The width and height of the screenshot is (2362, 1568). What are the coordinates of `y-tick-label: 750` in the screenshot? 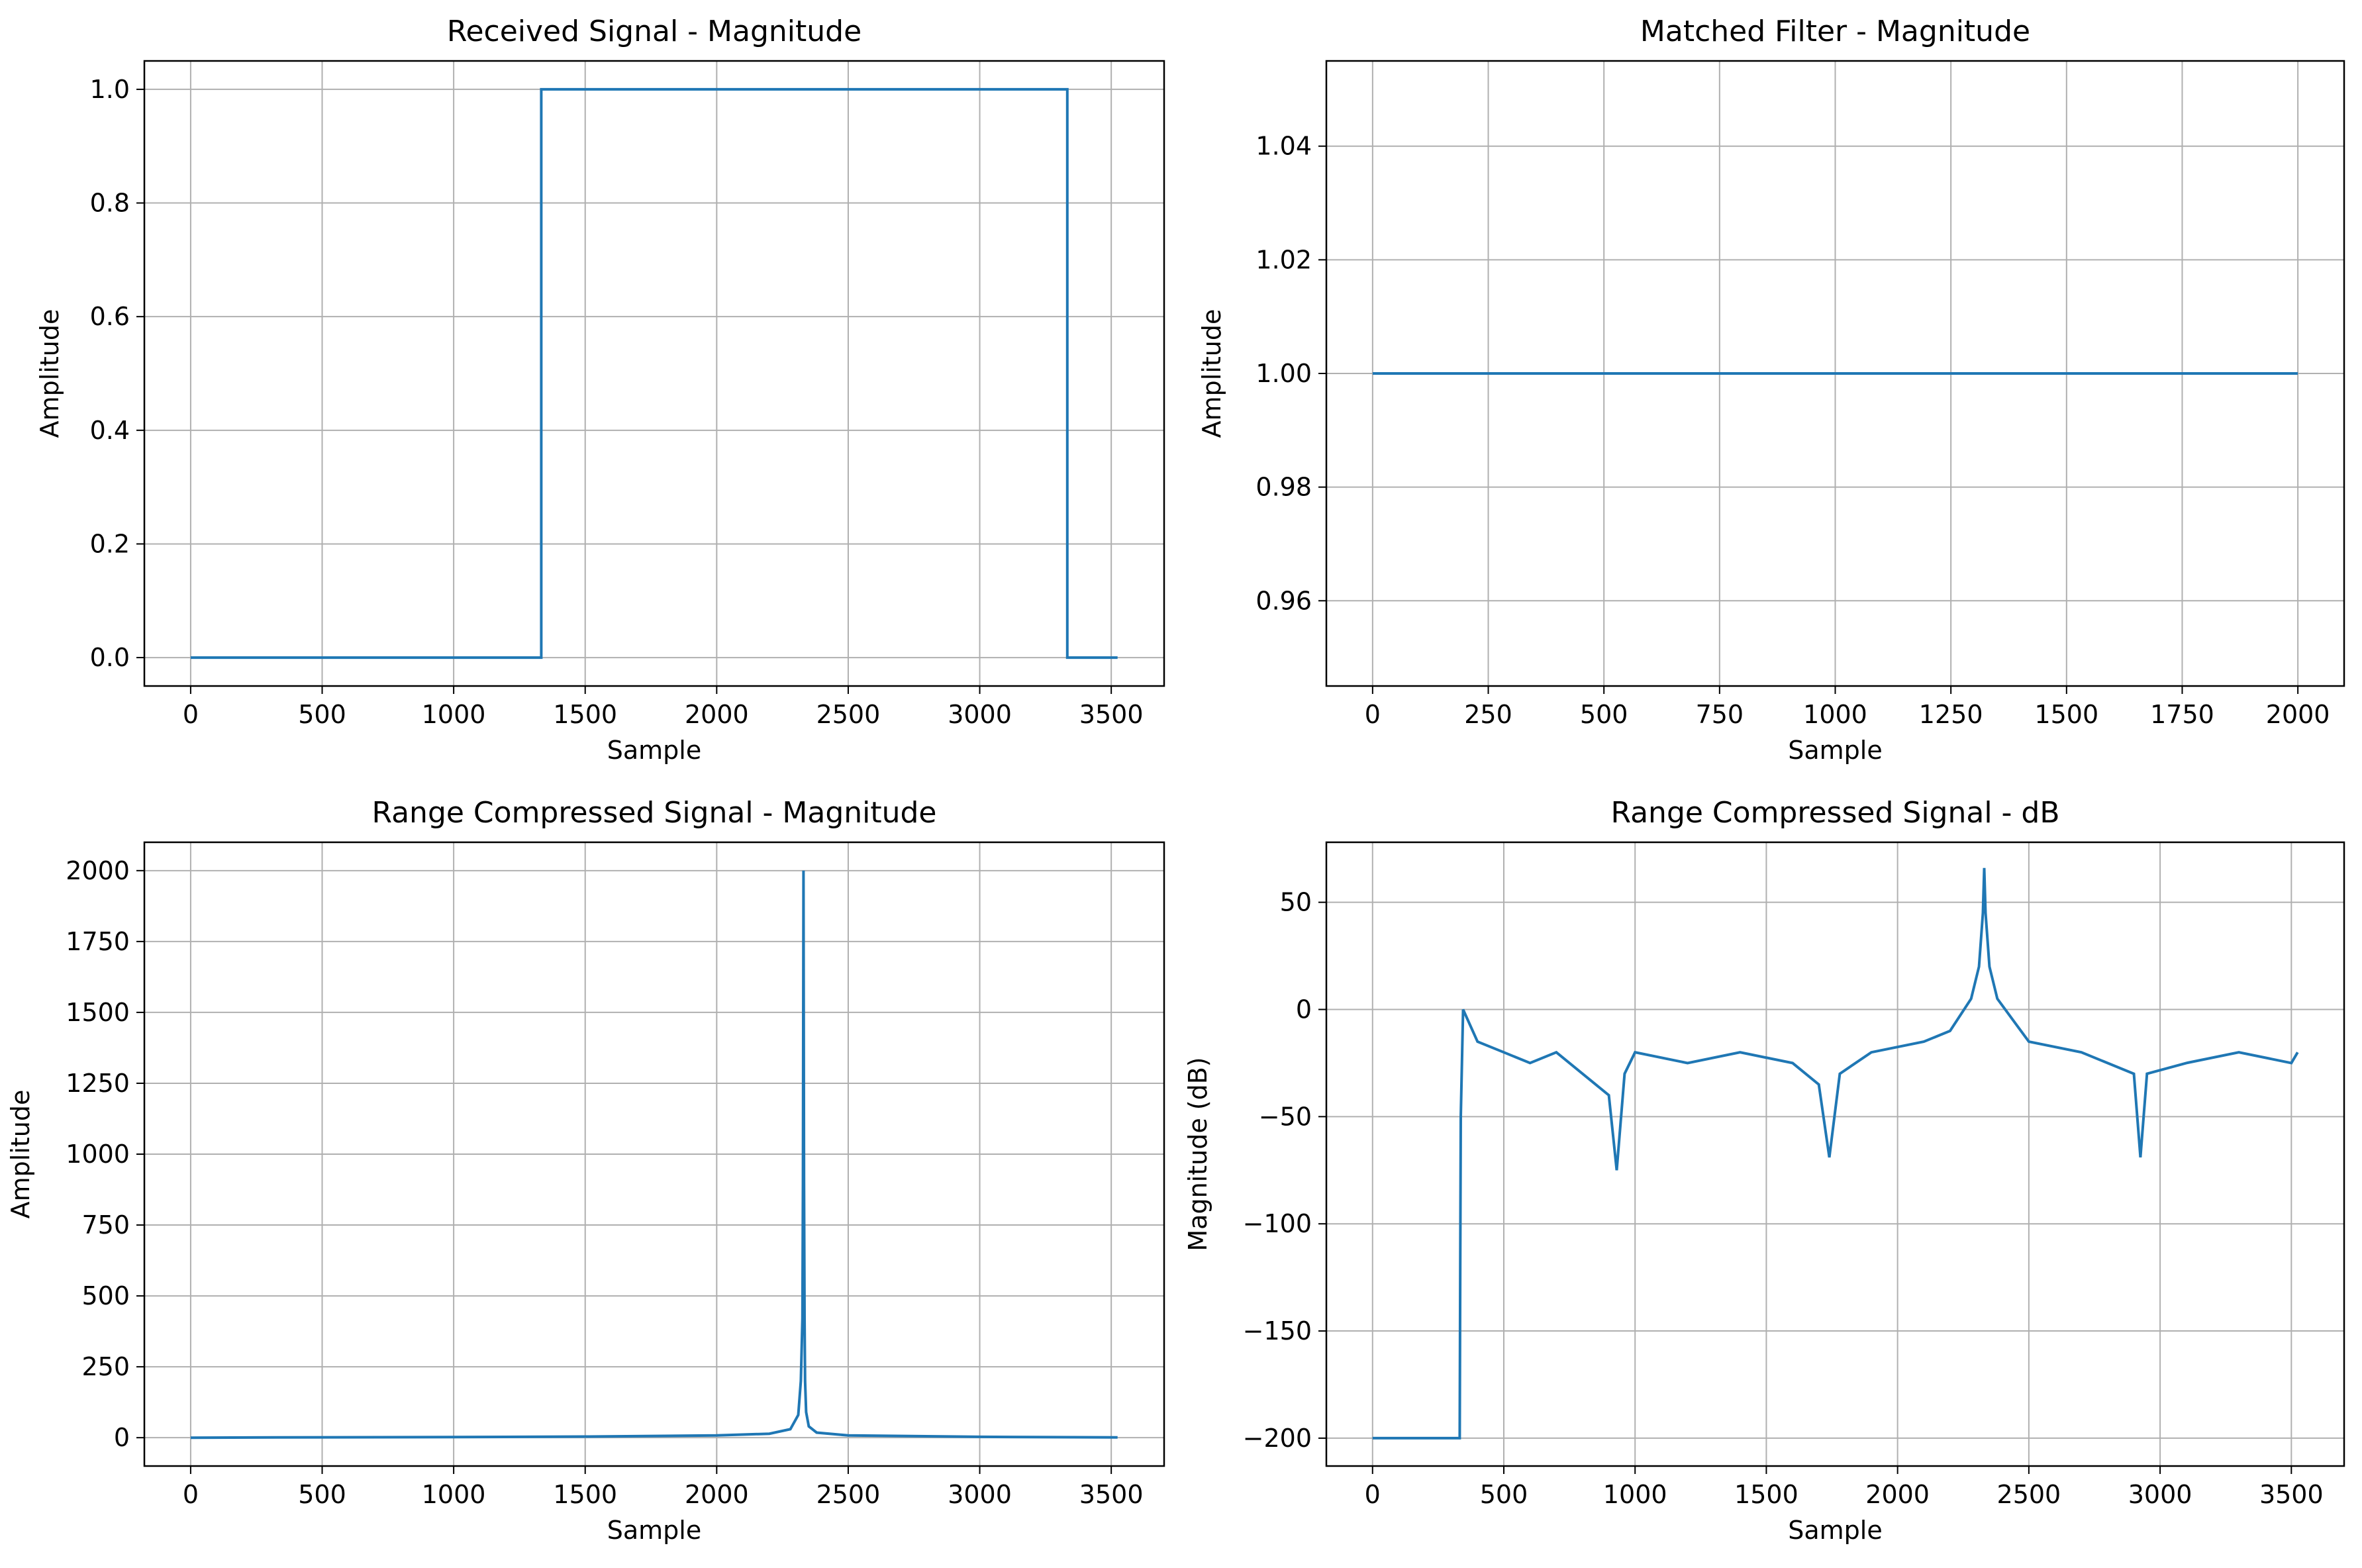 It's located at (106, 1225).